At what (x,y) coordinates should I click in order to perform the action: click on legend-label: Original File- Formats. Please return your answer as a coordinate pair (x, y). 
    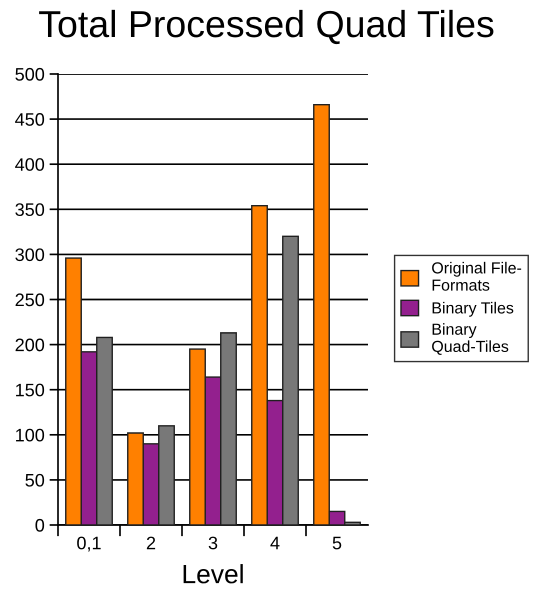
    Looking at the image, I should click on (477, 276).